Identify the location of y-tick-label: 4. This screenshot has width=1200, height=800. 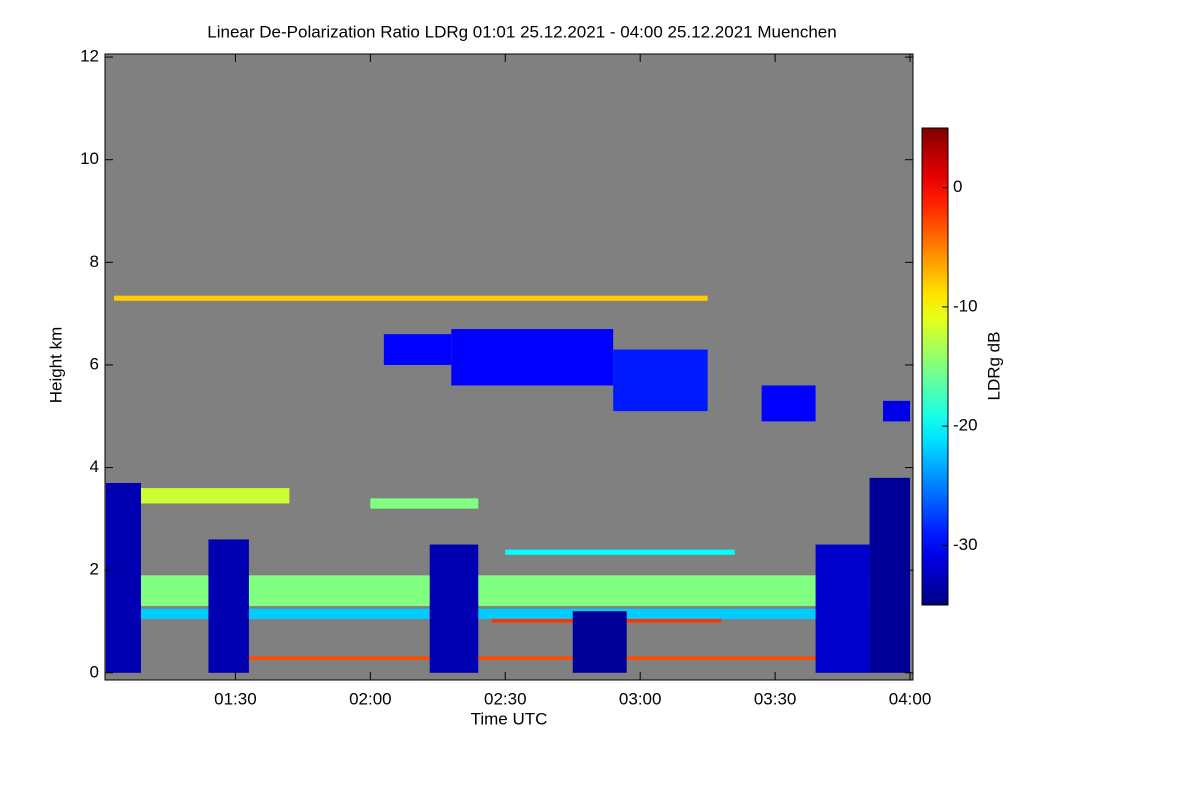
(94, 466).